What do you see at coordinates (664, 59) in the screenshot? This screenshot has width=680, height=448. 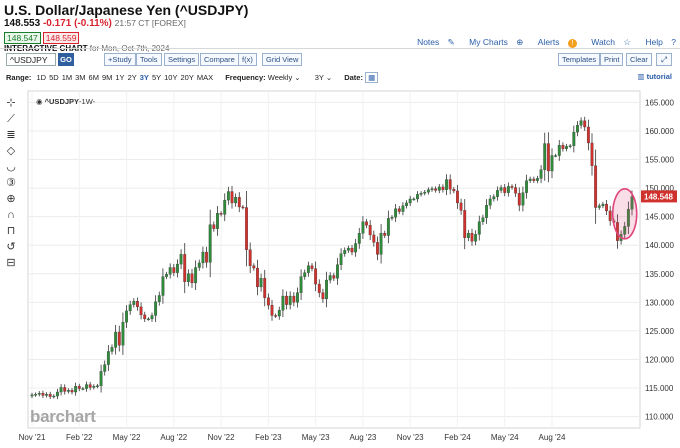 I see `fullscreen-icon: ⤢` at bounding box center [664, 59].